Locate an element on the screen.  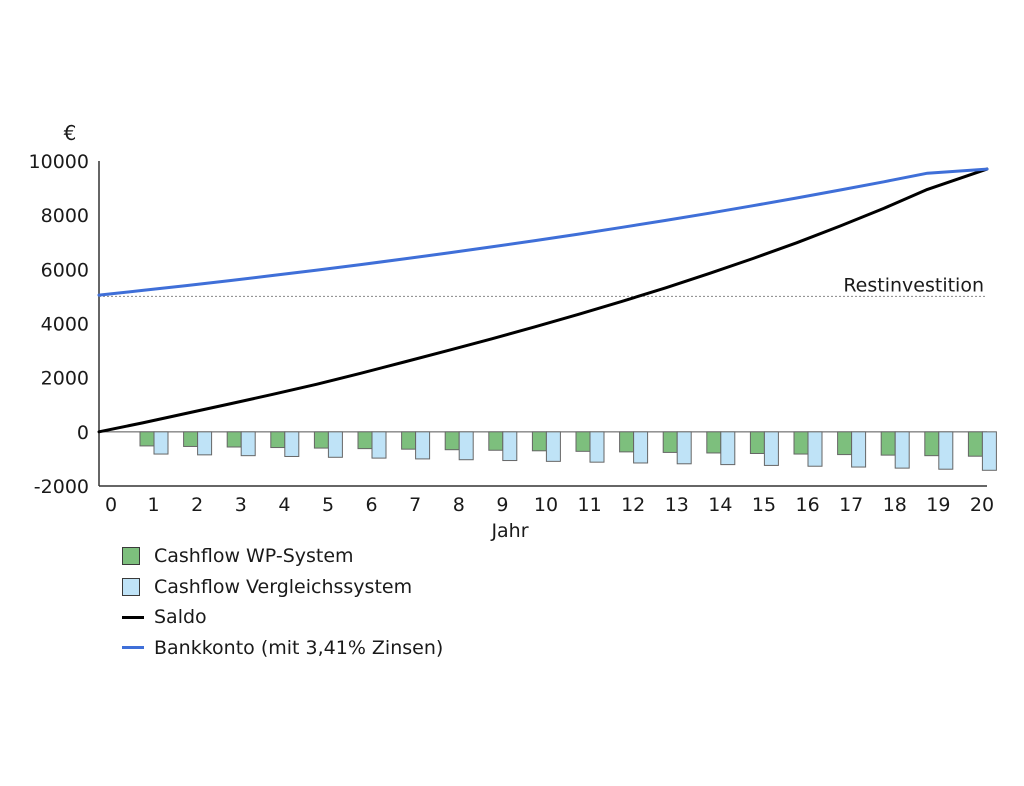
y-tick-label: -2000 is located at coordinates (61, 487).